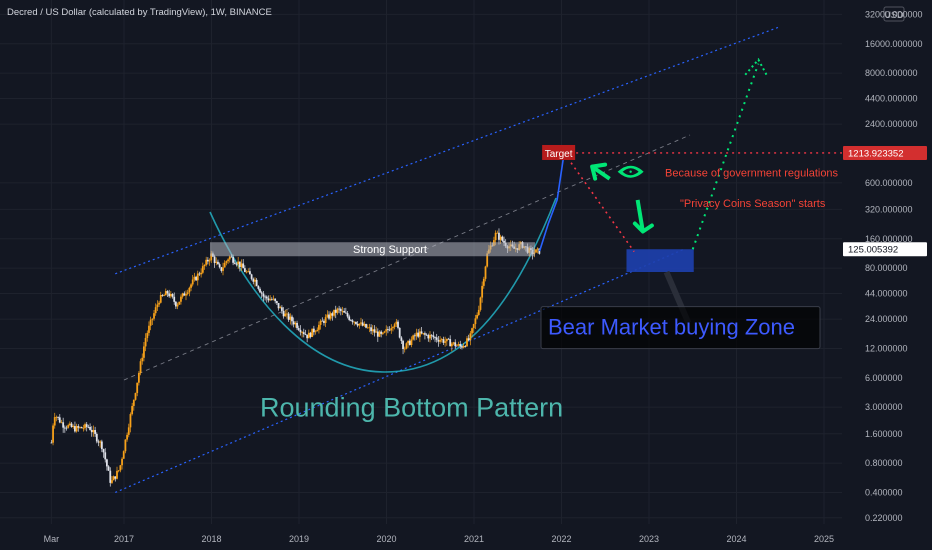 The image size is (932, 550). What do you see at coordinates (753, 204) in the screenshot?
I see `privacy-season-note: "Privacy Coins Season" starts` at bounding box center [753, 204].